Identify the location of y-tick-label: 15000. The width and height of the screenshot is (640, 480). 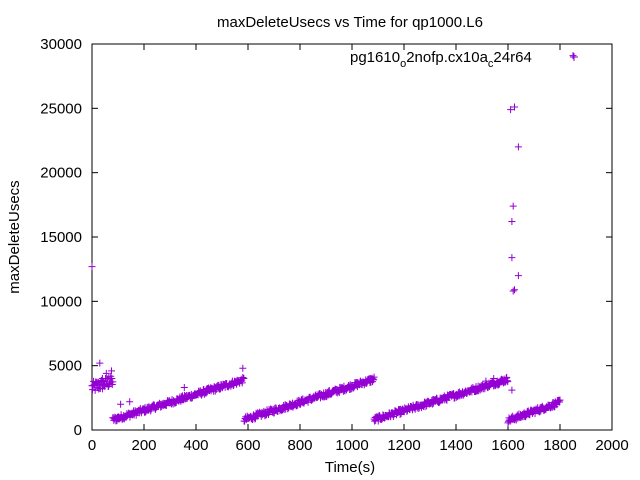
(61, 237).